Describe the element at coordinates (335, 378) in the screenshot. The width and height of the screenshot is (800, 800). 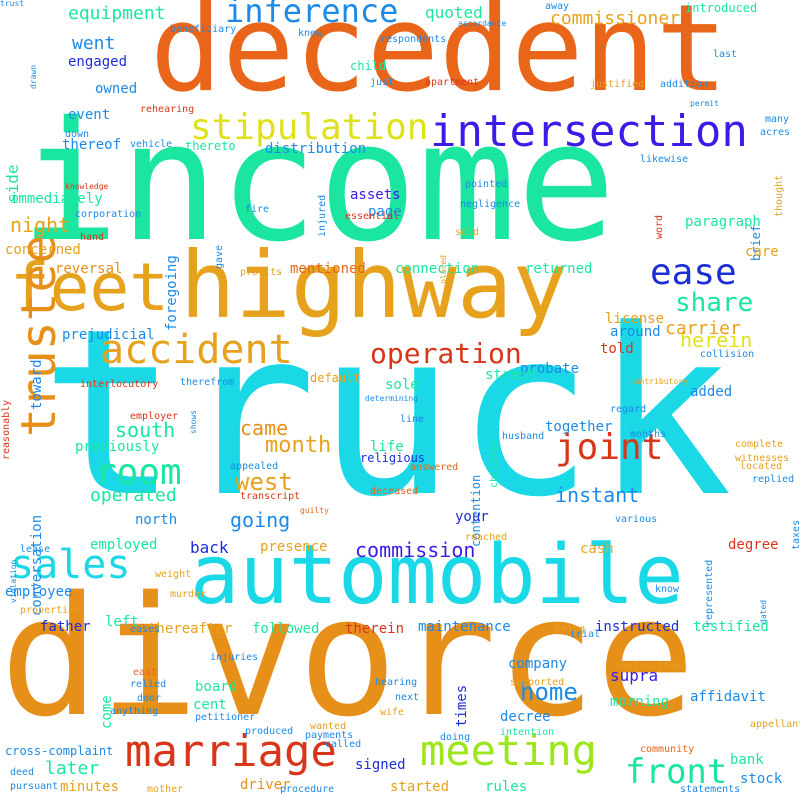
I see `word-default: default` at that location.